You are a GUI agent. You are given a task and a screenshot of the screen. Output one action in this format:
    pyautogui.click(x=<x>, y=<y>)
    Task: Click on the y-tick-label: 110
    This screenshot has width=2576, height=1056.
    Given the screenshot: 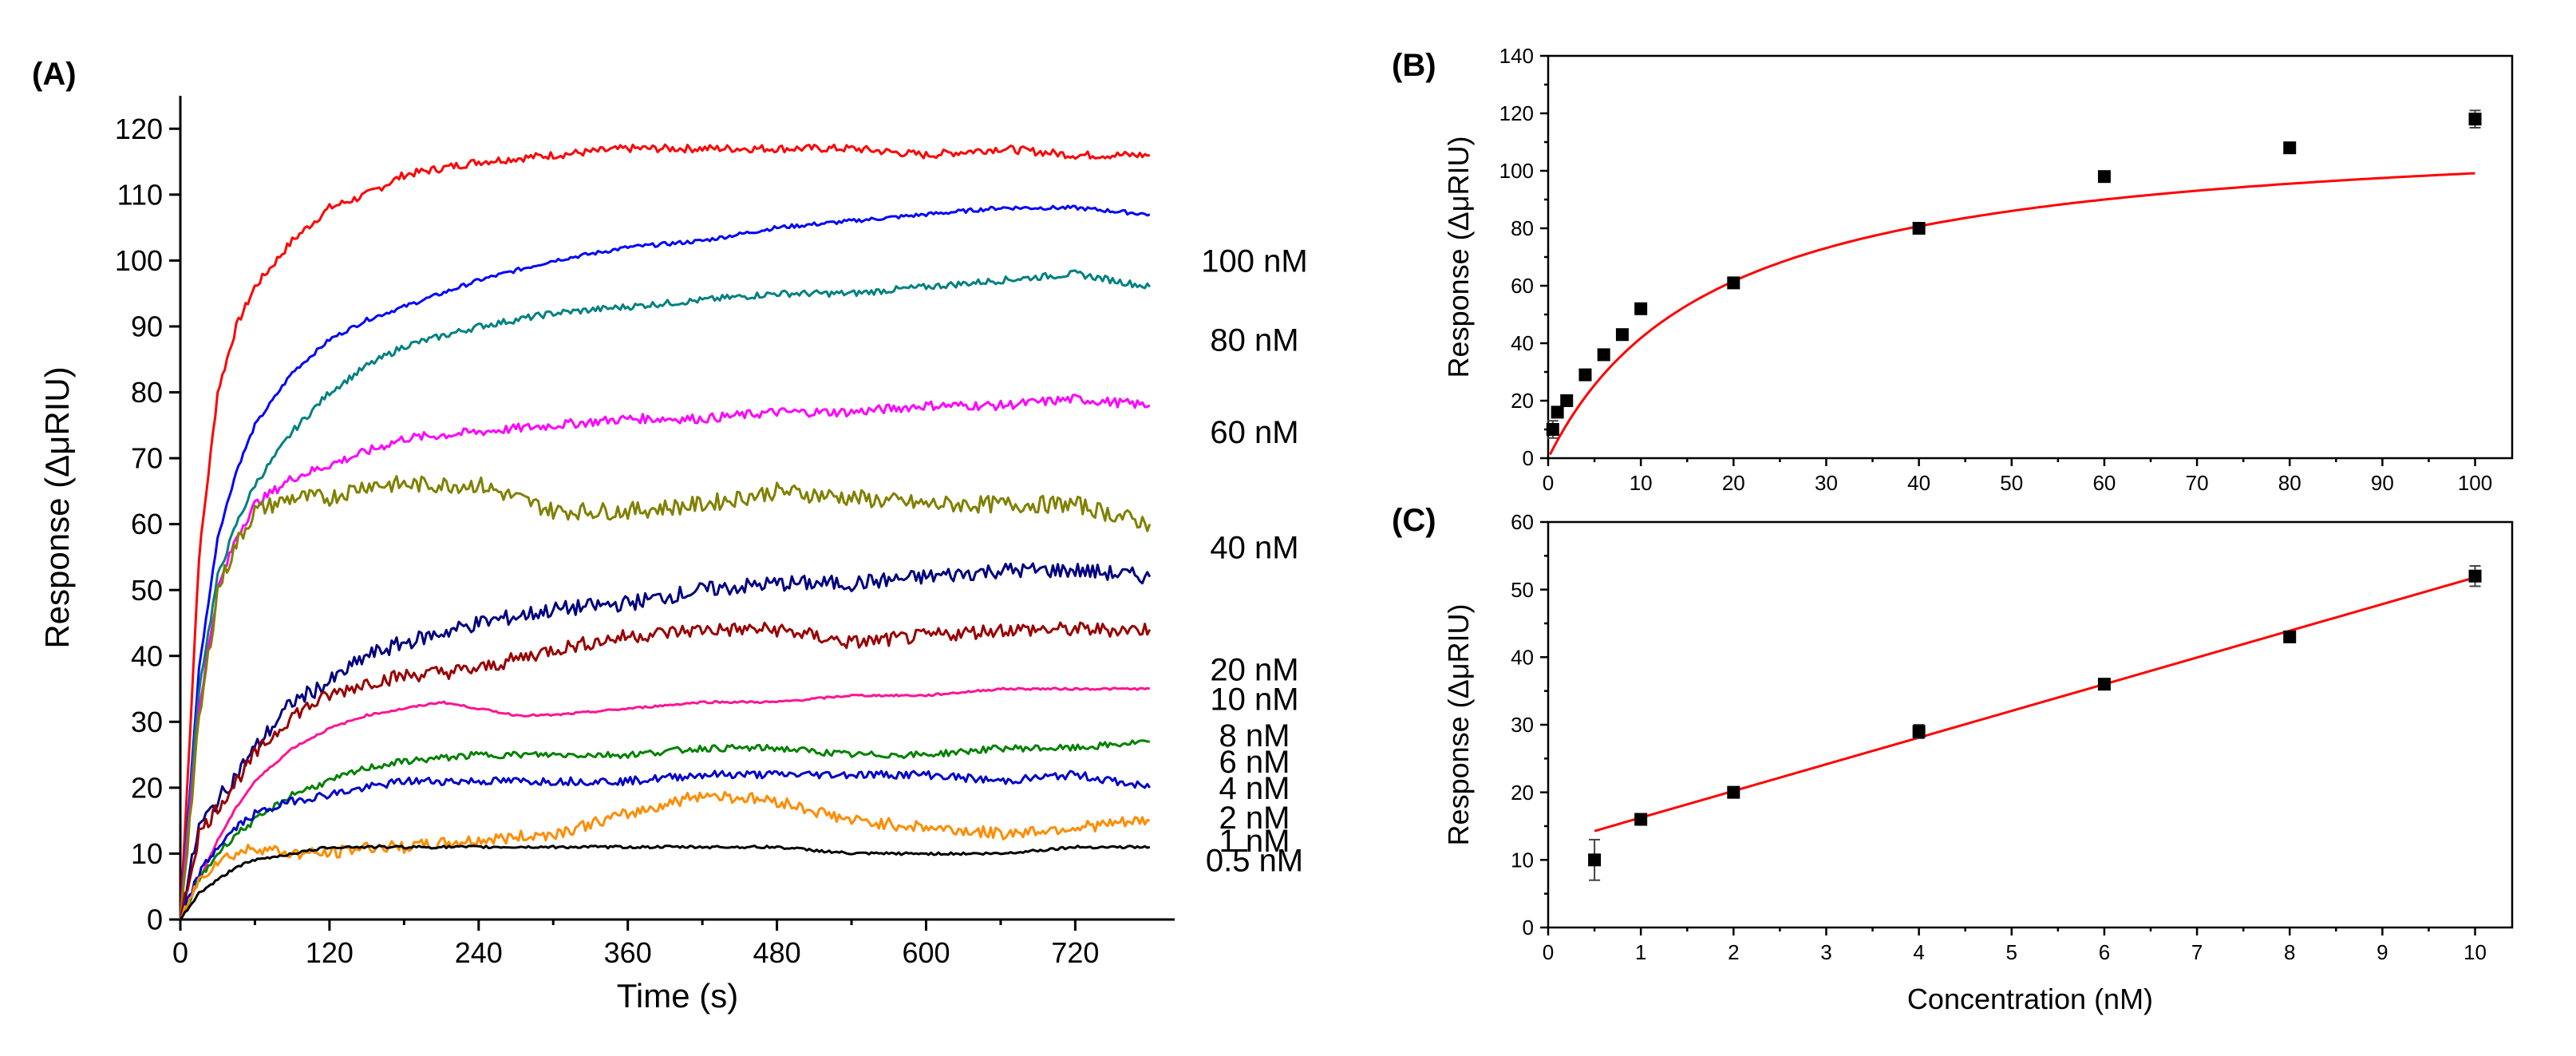 What is the action you would take?
    pyautogui.click(x=140, y=195)
    